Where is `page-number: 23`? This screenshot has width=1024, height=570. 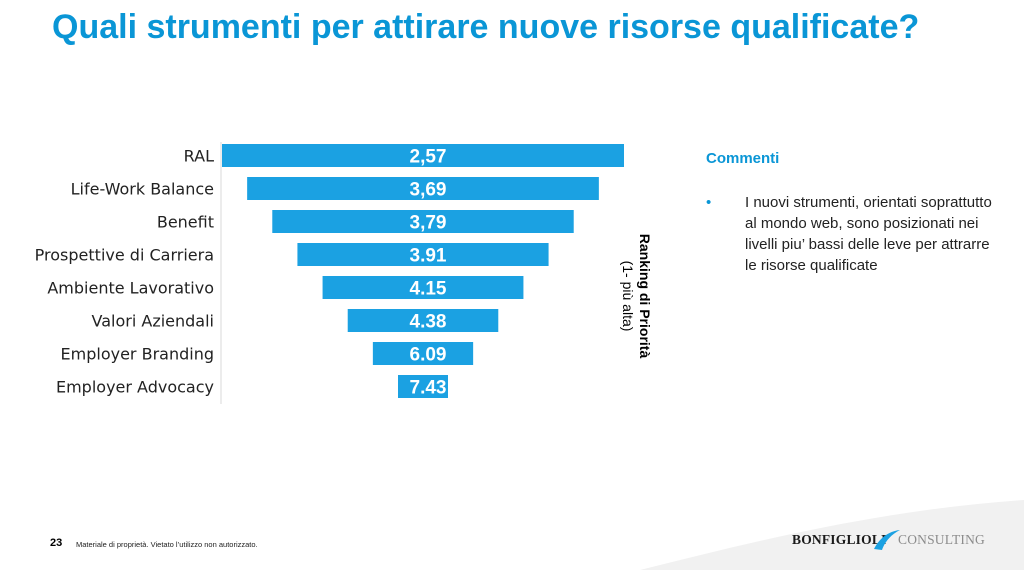 page-number: 23 is located at coordinates (56, 543).